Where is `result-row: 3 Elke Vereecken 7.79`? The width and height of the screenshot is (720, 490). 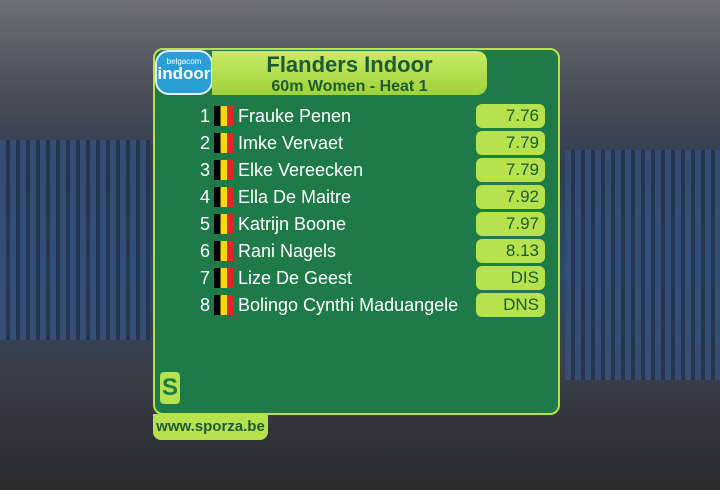 result-row: 3 Elke Vereecken 7.79 is located at coordinates (371, 170).